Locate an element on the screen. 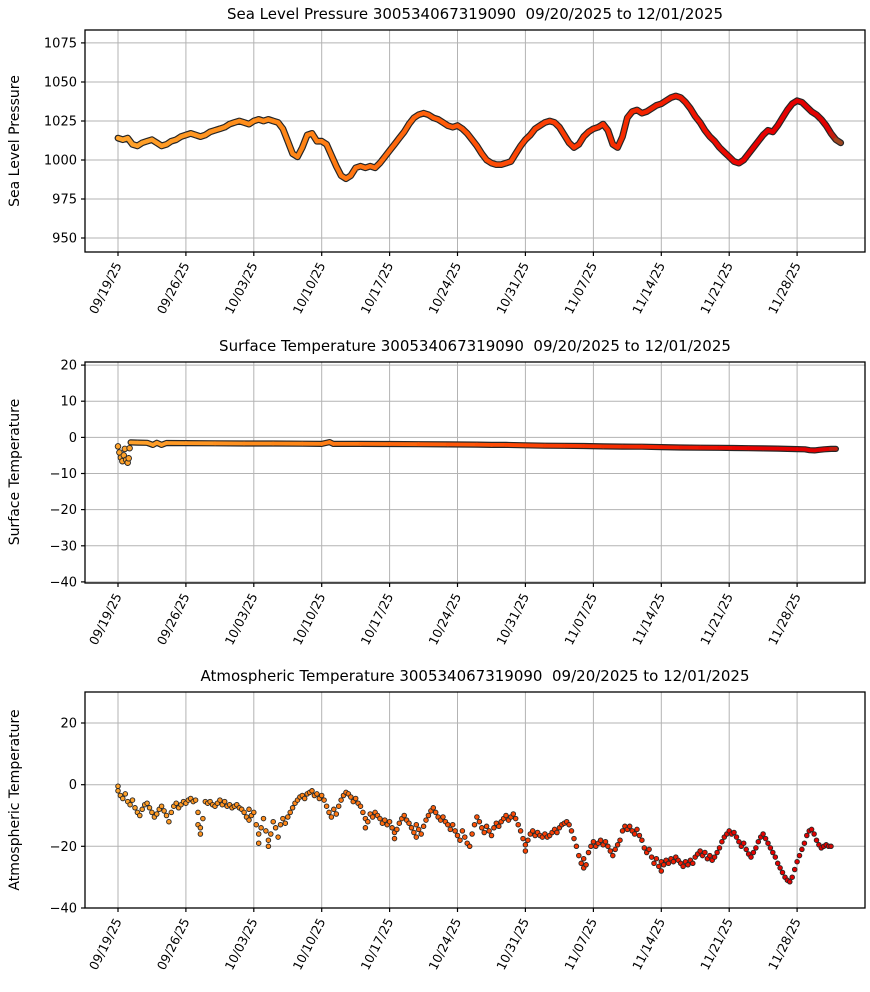 Image resolution: width=870 pixels, height=992 pixels. x-tick-label: 11/28/25 is located at coordinates (784, 619).